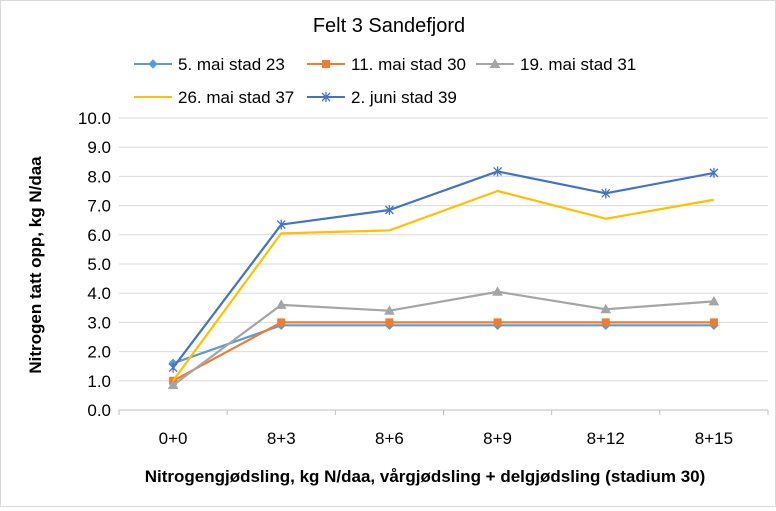 Image resolution: width=776 pixels, height=511 pixels. Describe the element at coordinates (99, 410) in the screenshot. I see `y-tick-label: 0.0` at that location.